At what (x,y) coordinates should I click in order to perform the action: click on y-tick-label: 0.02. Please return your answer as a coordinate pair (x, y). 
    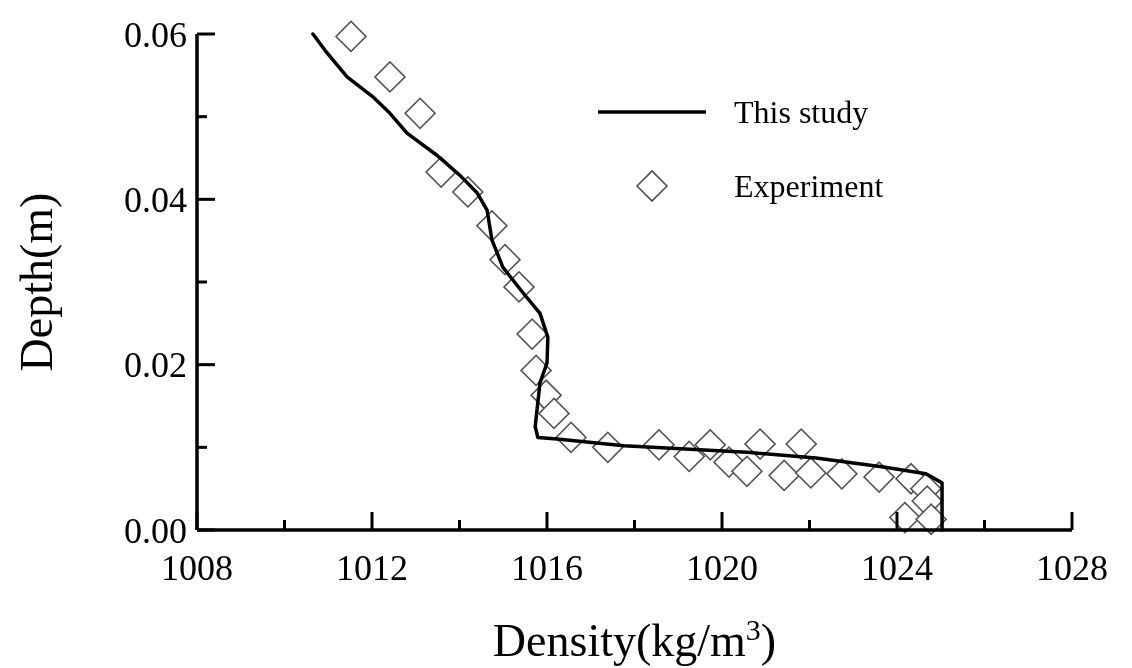
    Looking at the image, I should click on (155, 365).